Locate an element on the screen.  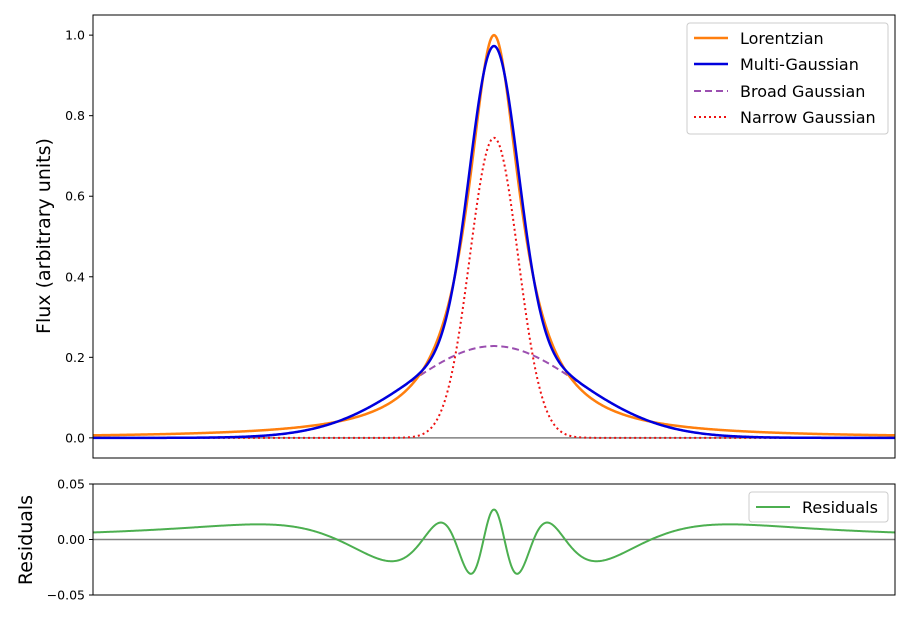
residual-y-tick-label: 0.00 is located at coordinates (71, 539).